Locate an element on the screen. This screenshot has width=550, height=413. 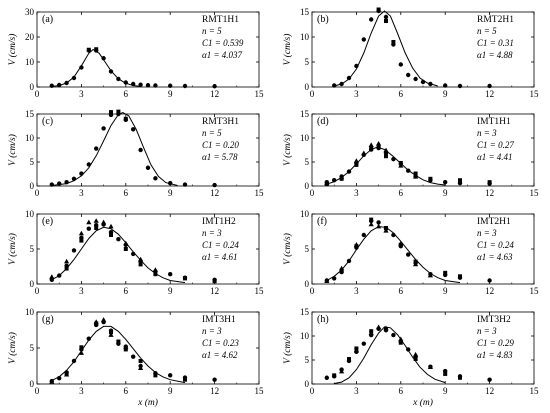
param-alpha1: α1 = 4.63 is located at coordinates (495, 257).